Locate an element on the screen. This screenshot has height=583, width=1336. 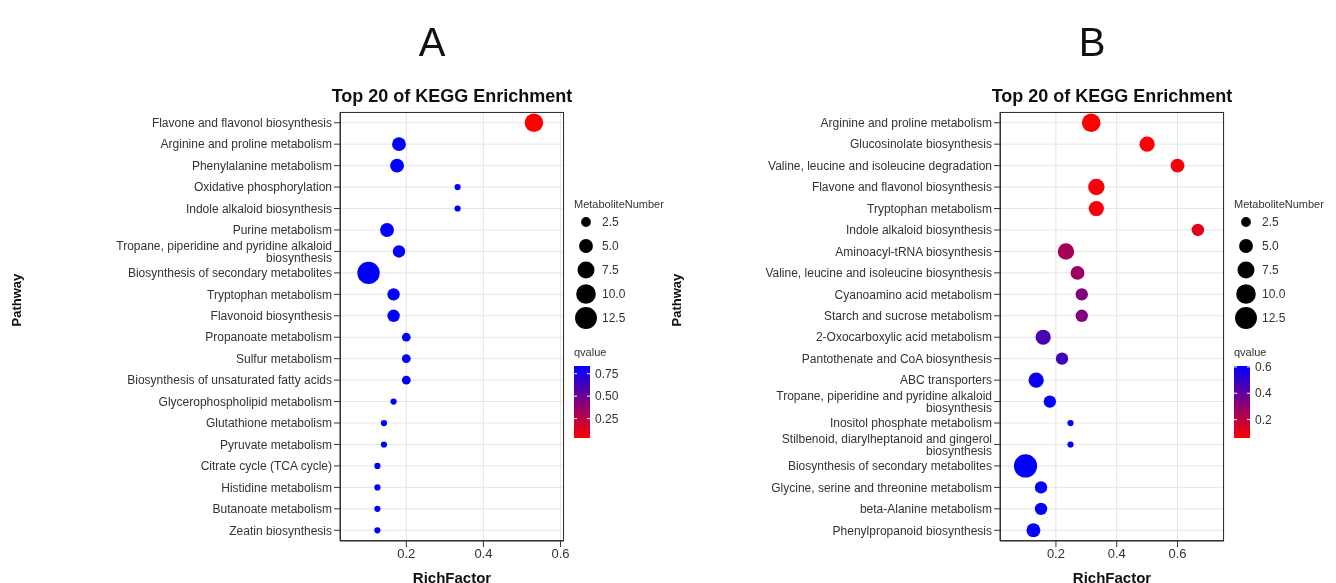
y-tick-label: Valine, leucine and isoleucine degradation is located at coordinates (880, 165).